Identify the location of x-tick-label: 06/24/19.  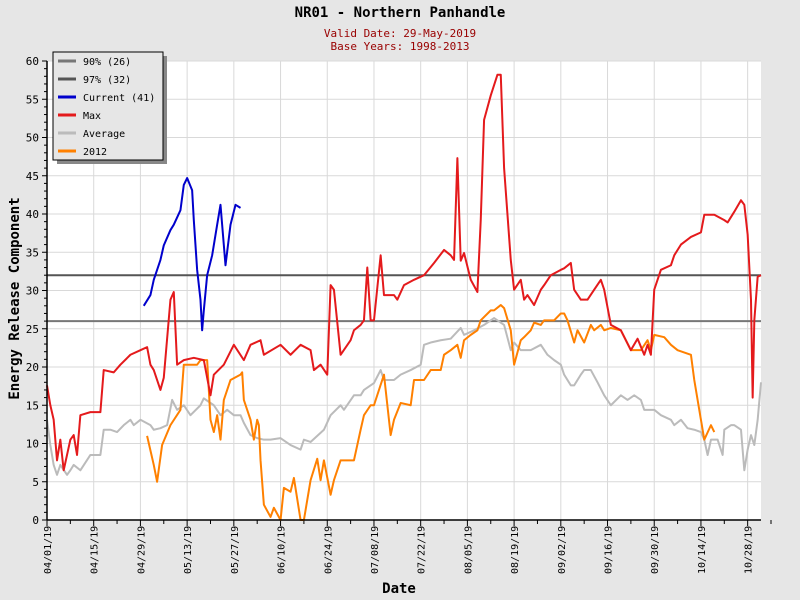
(328, 550).